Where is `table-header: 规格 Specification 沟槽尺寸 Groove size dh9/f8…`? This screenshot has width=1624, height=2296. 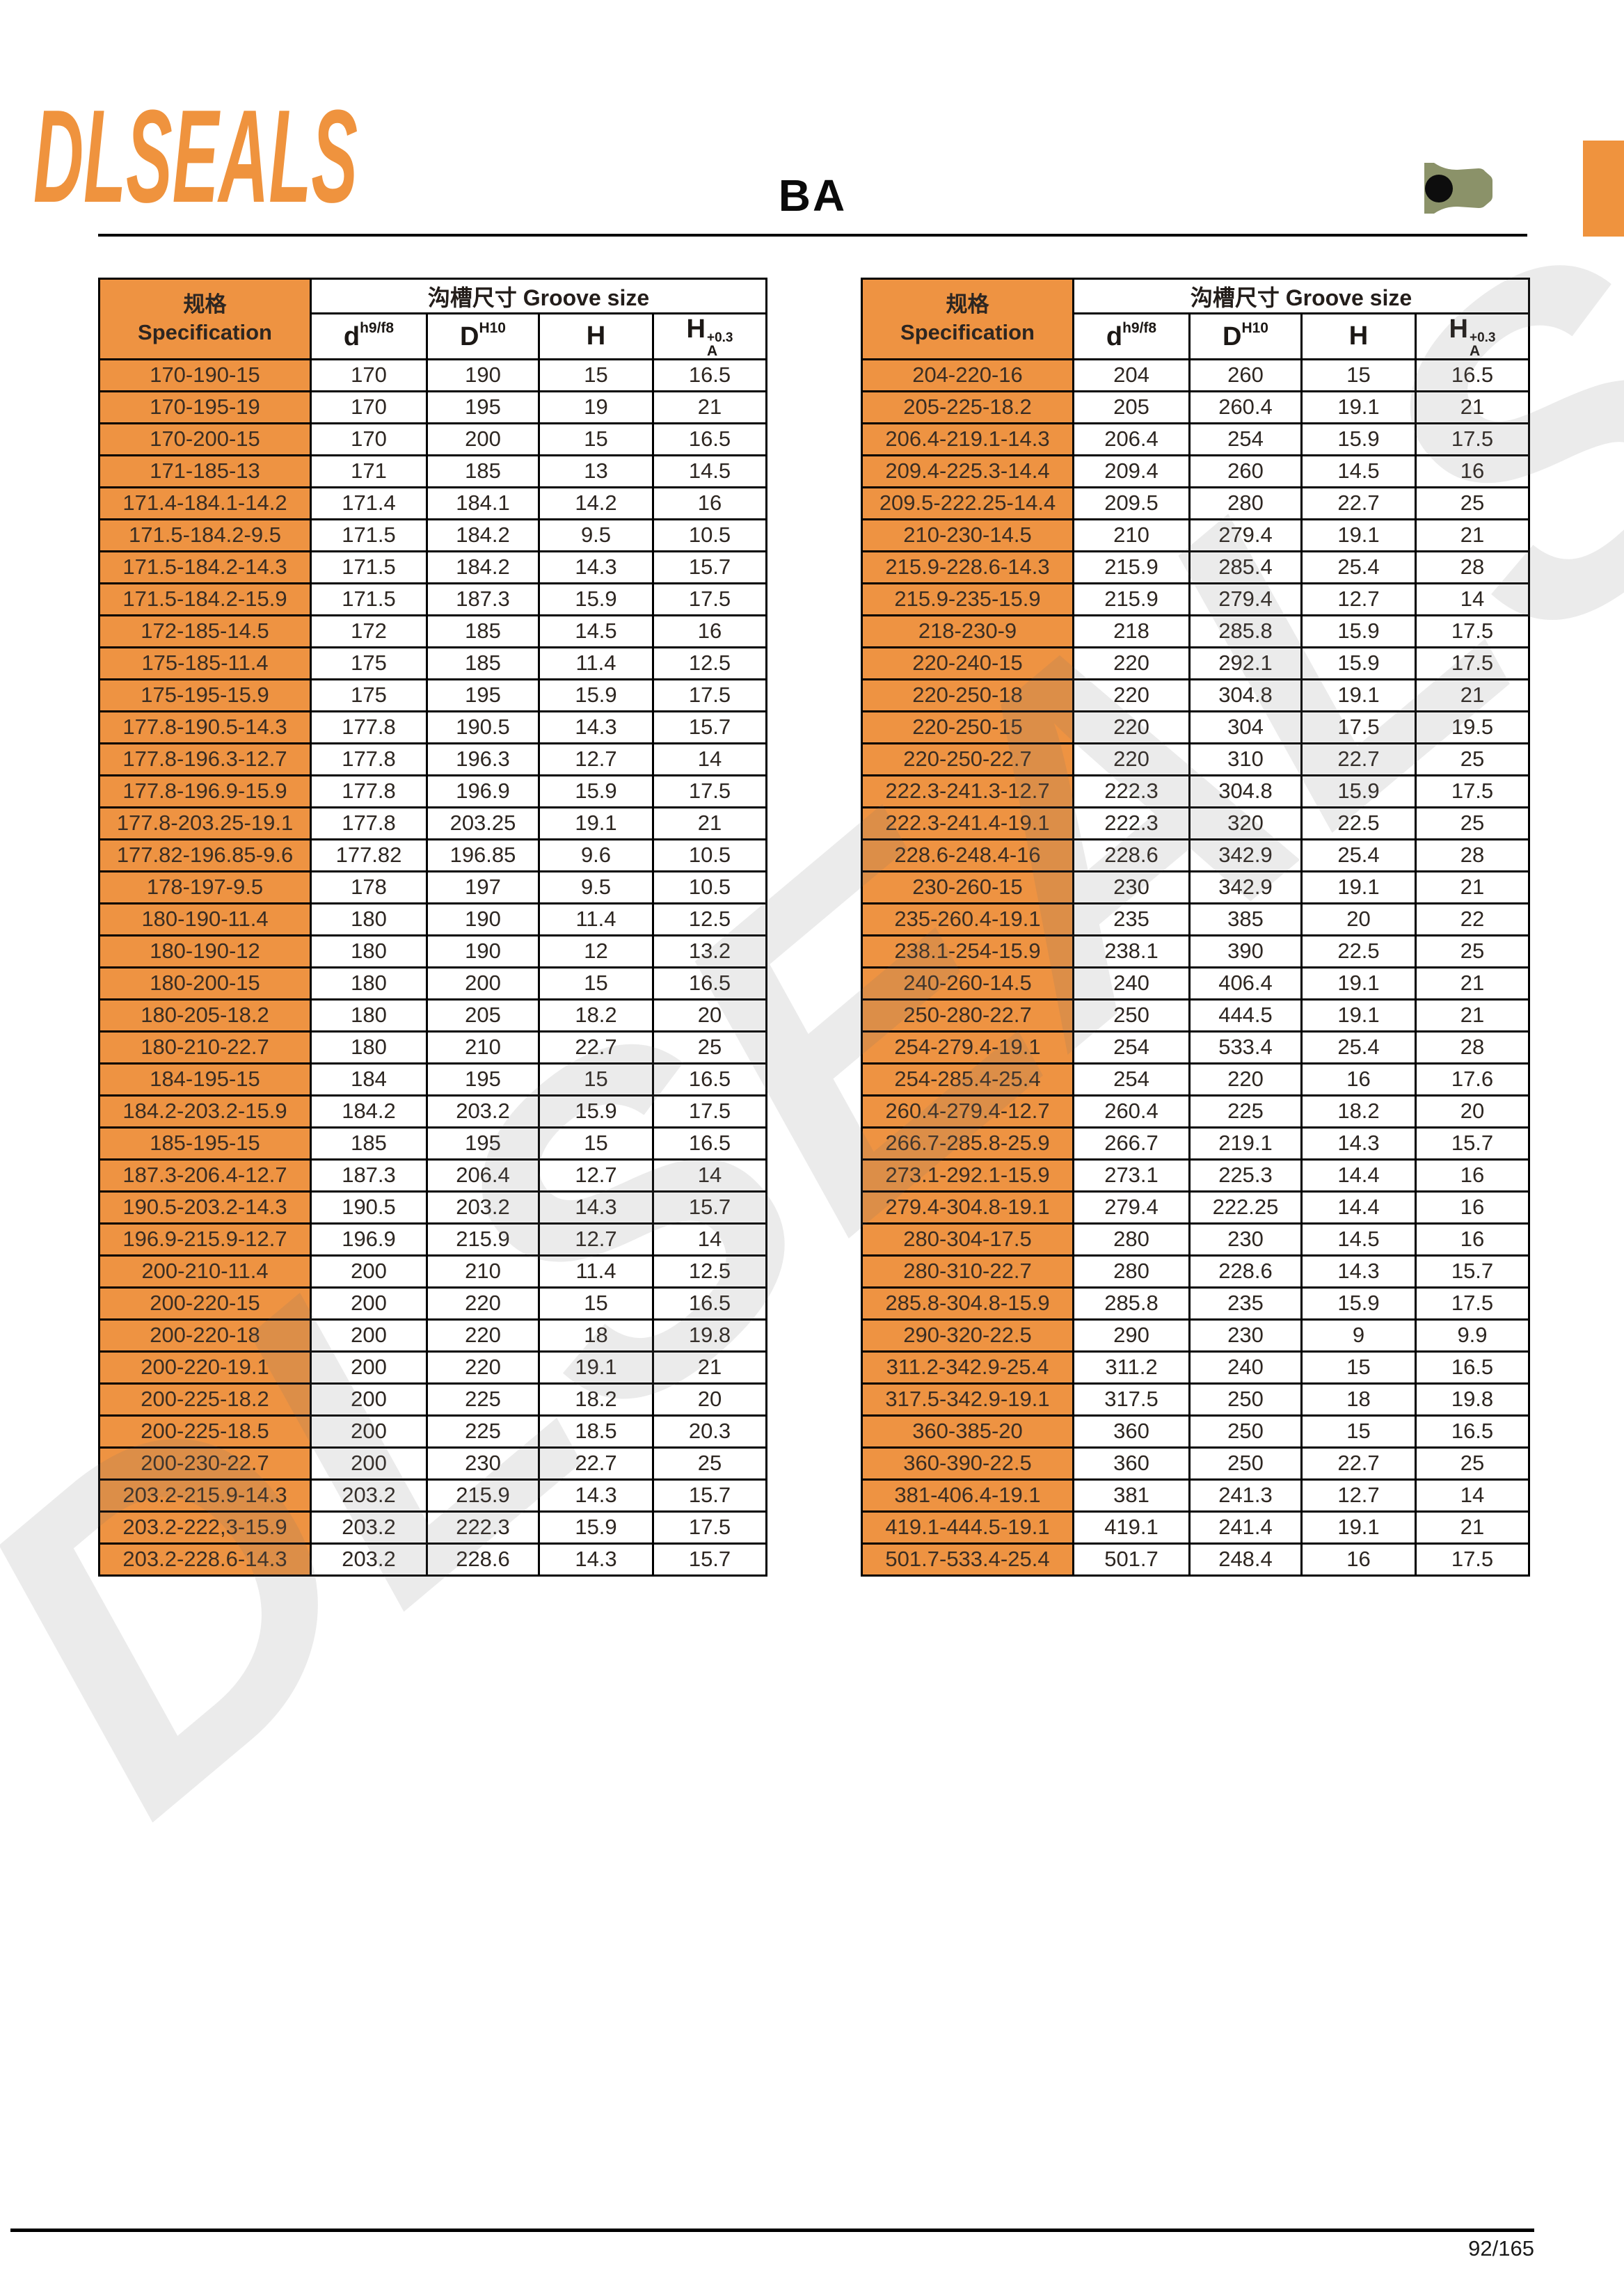
table-header: 规格 Specification 沟槽尺寸 Groove size dh9/f8… is located at coordinates (432, 319).